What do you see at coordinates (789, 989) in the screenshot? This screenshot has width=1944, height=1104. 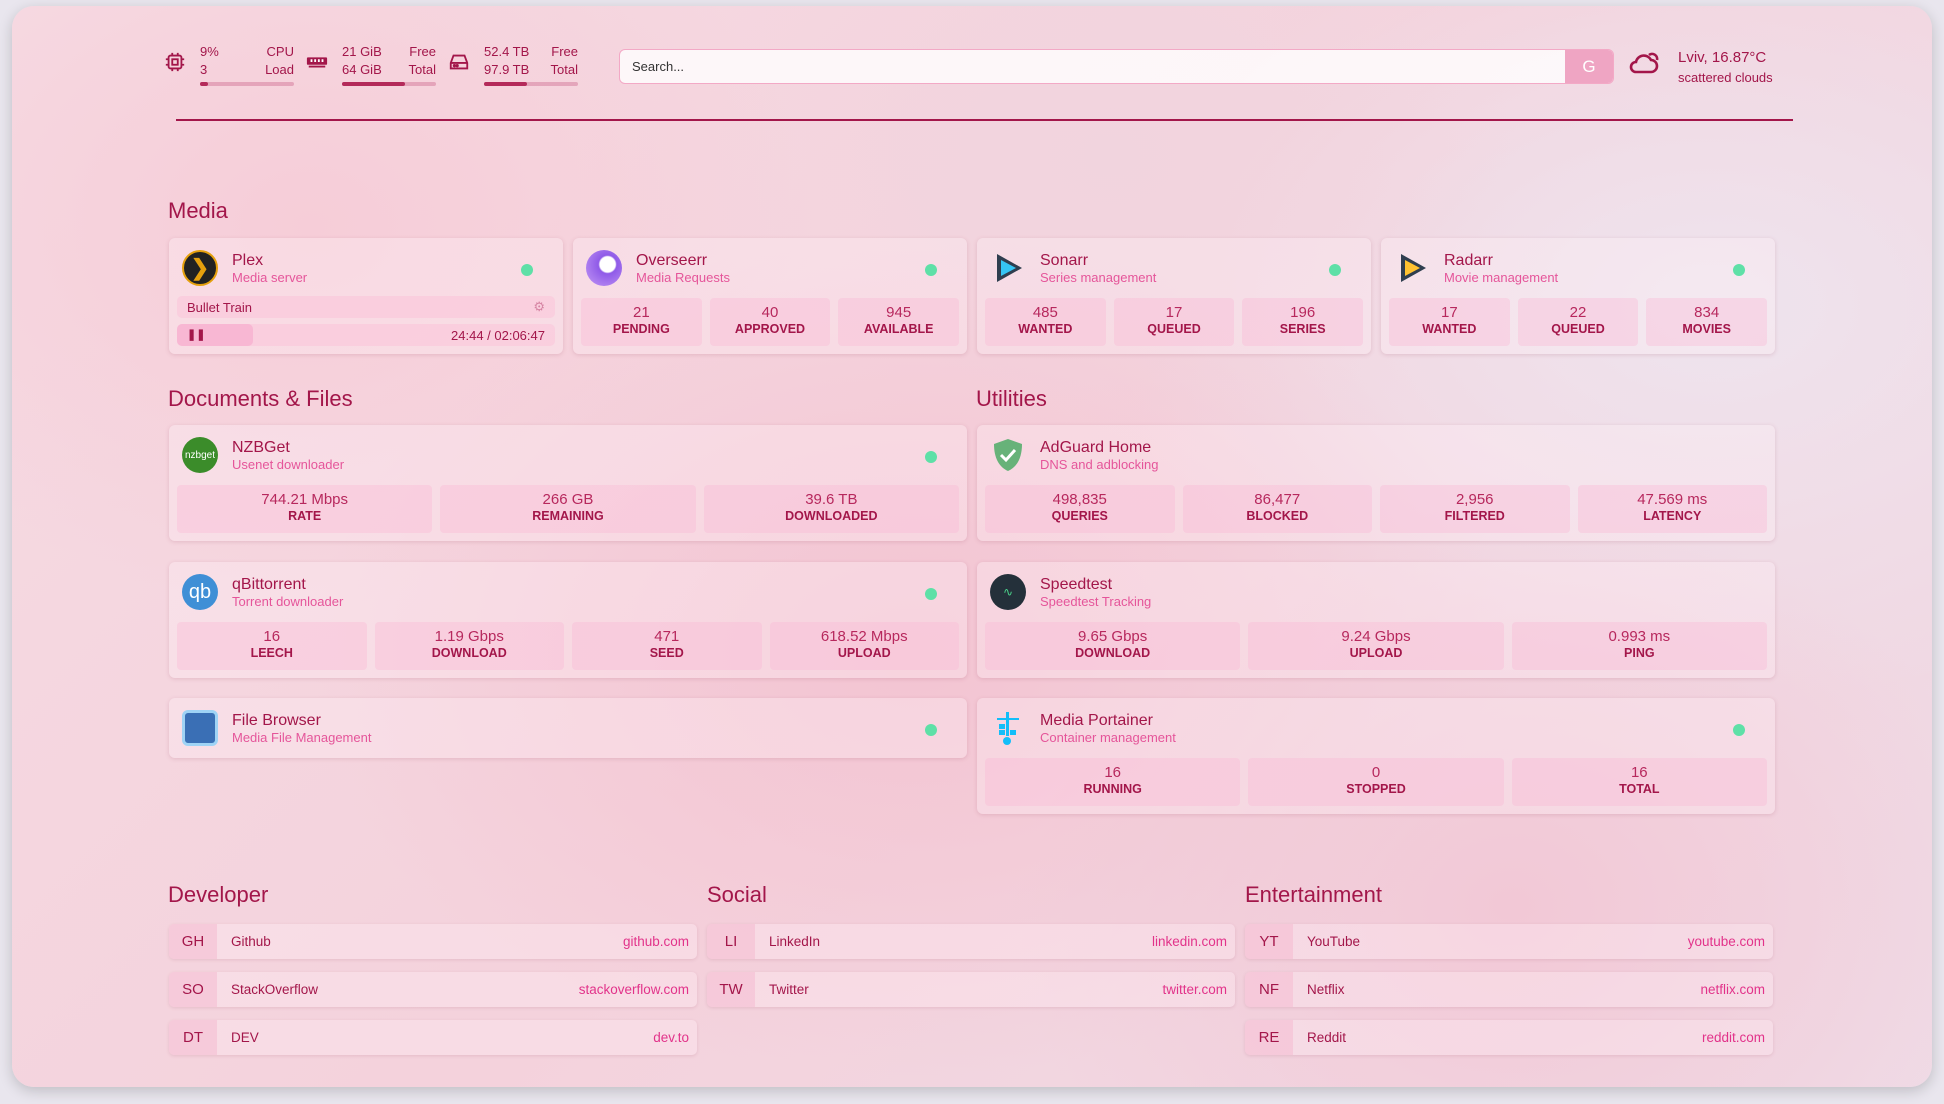 I see `bookmark-name: Twitter` at bounding box center [789, 989].